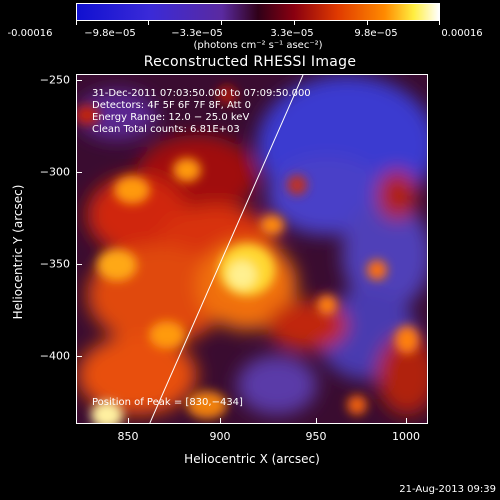 This screenshot has height=500, width=500. I want to click on y-tick-label: −350, so click(54, 264).